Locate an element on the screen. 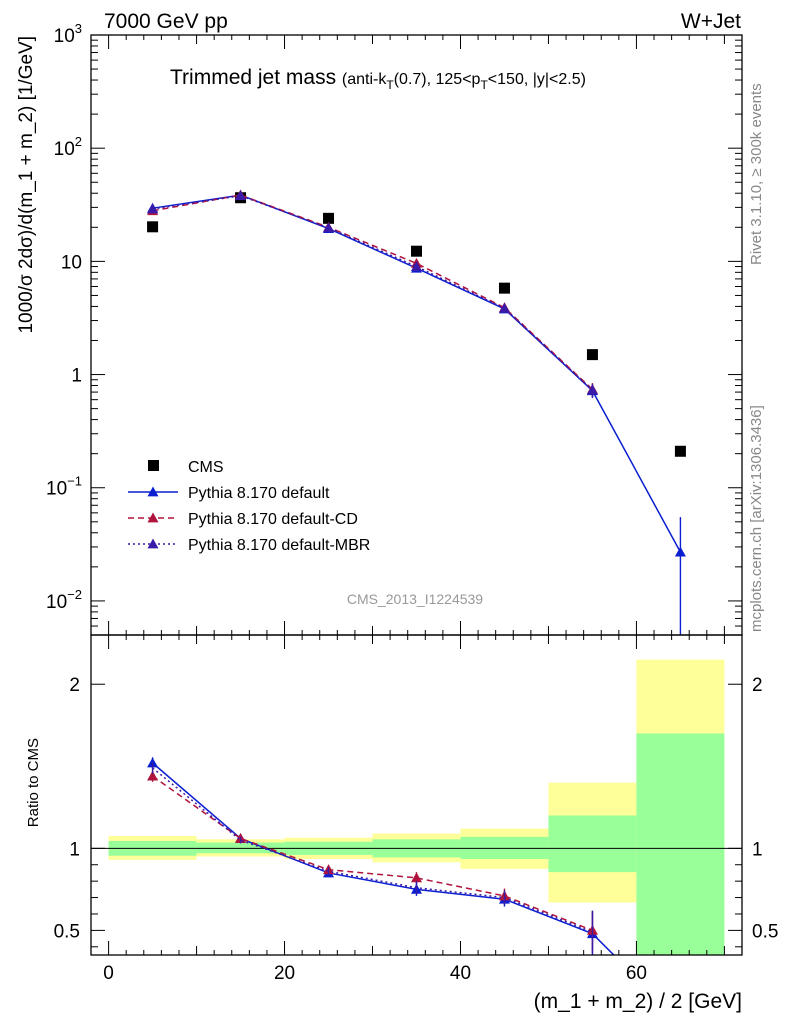 Image resolution: width=786 pixels, height=1029 pixels. header-right-label: W+Jet is located at coordinates (711, 21).